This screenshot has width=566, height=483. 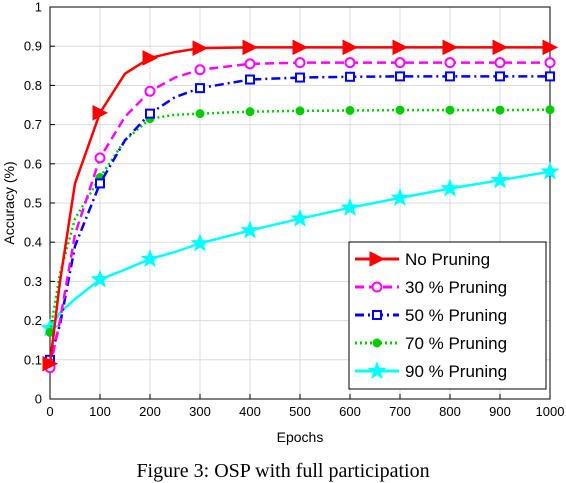 What do you see at coordinates (33, 242) in the screenshot?
I see `y-tick-label: 0.4` at bounding box center [33, 242].